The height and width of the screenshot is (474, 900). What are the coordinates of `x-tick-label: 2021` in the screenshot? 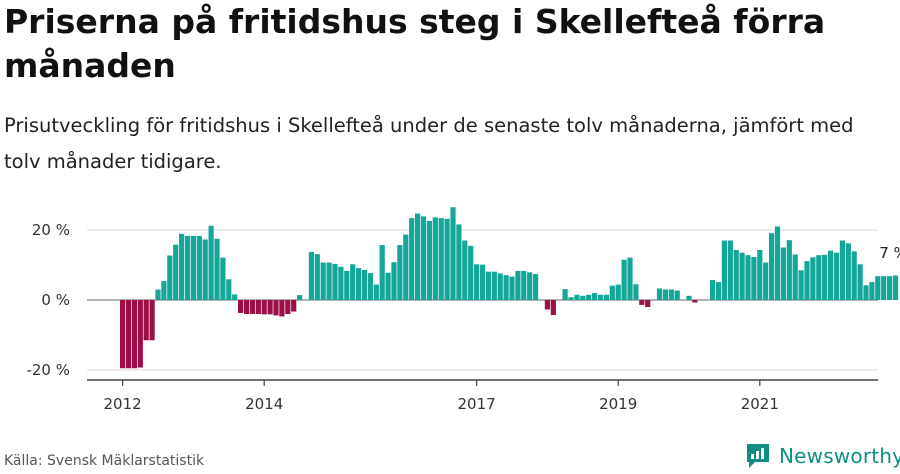 It's located at (760, 404).